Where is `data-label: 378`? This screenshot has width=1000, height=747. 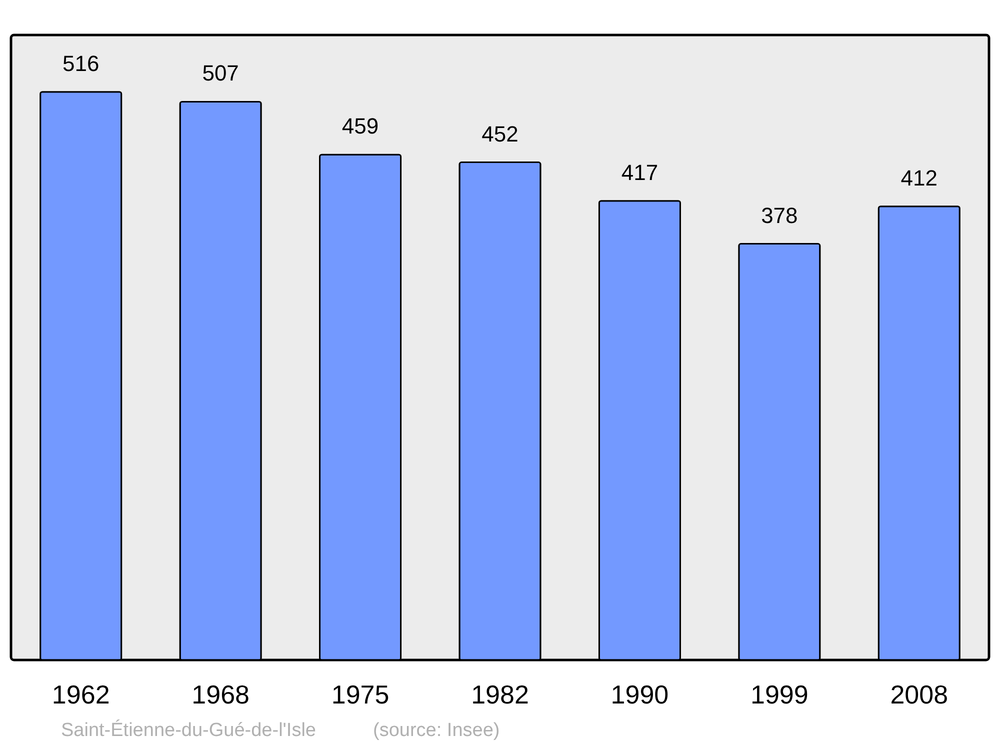 data-label: 378 is located at coordinates (779, 215).